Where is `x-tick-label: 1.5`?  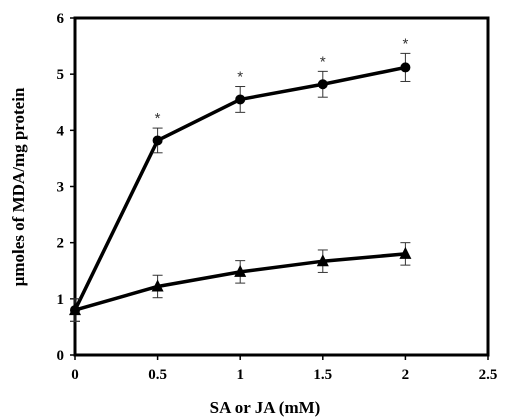
x-tick-label: 1.5 is located at coordinates (322, 375).